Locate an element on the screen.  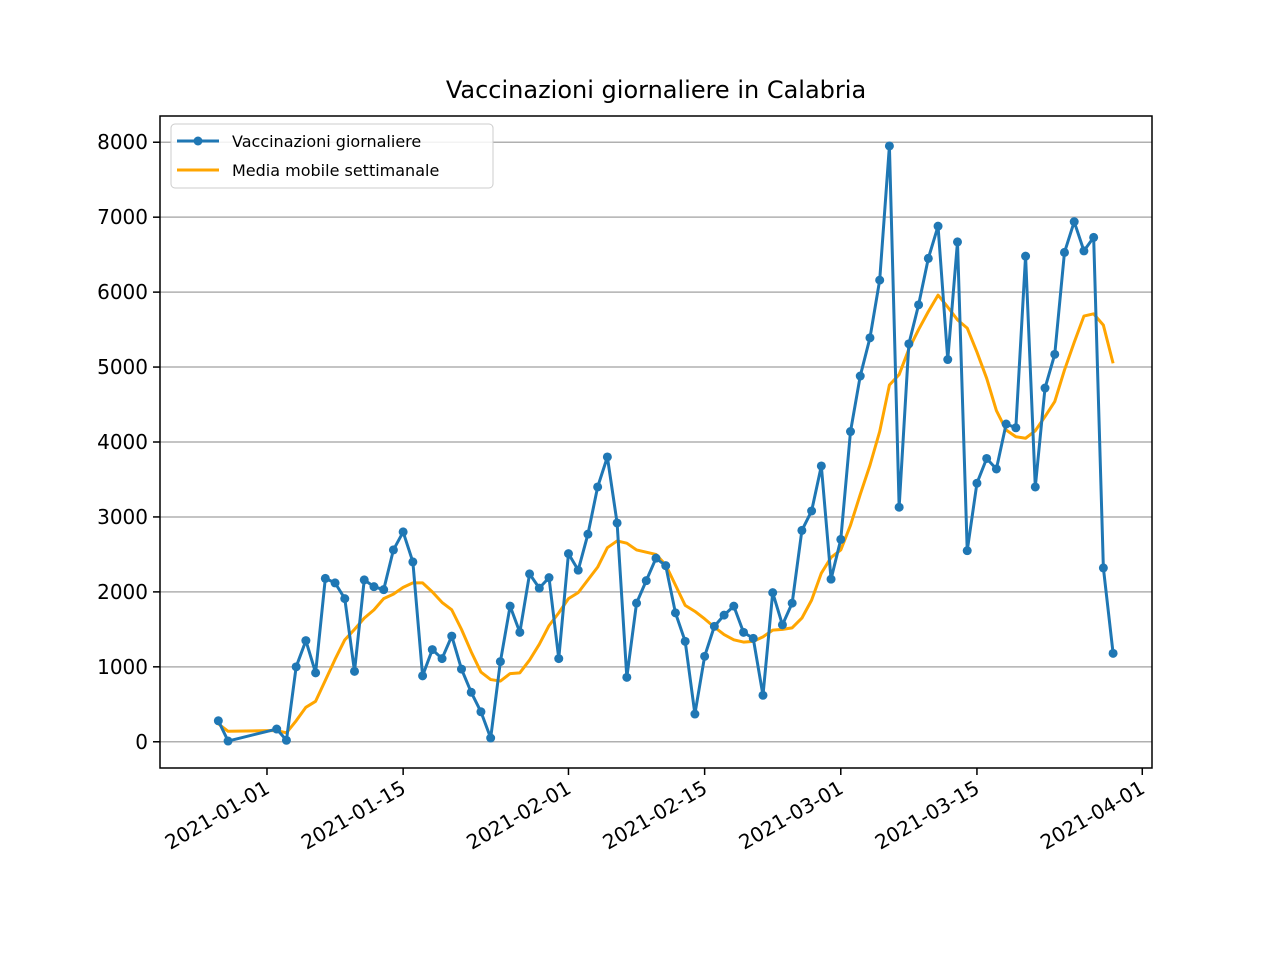
y-axis: 0 1000 2000 3000 4000 5000 6000 7000 8000 is located at coordinates (128, 442).